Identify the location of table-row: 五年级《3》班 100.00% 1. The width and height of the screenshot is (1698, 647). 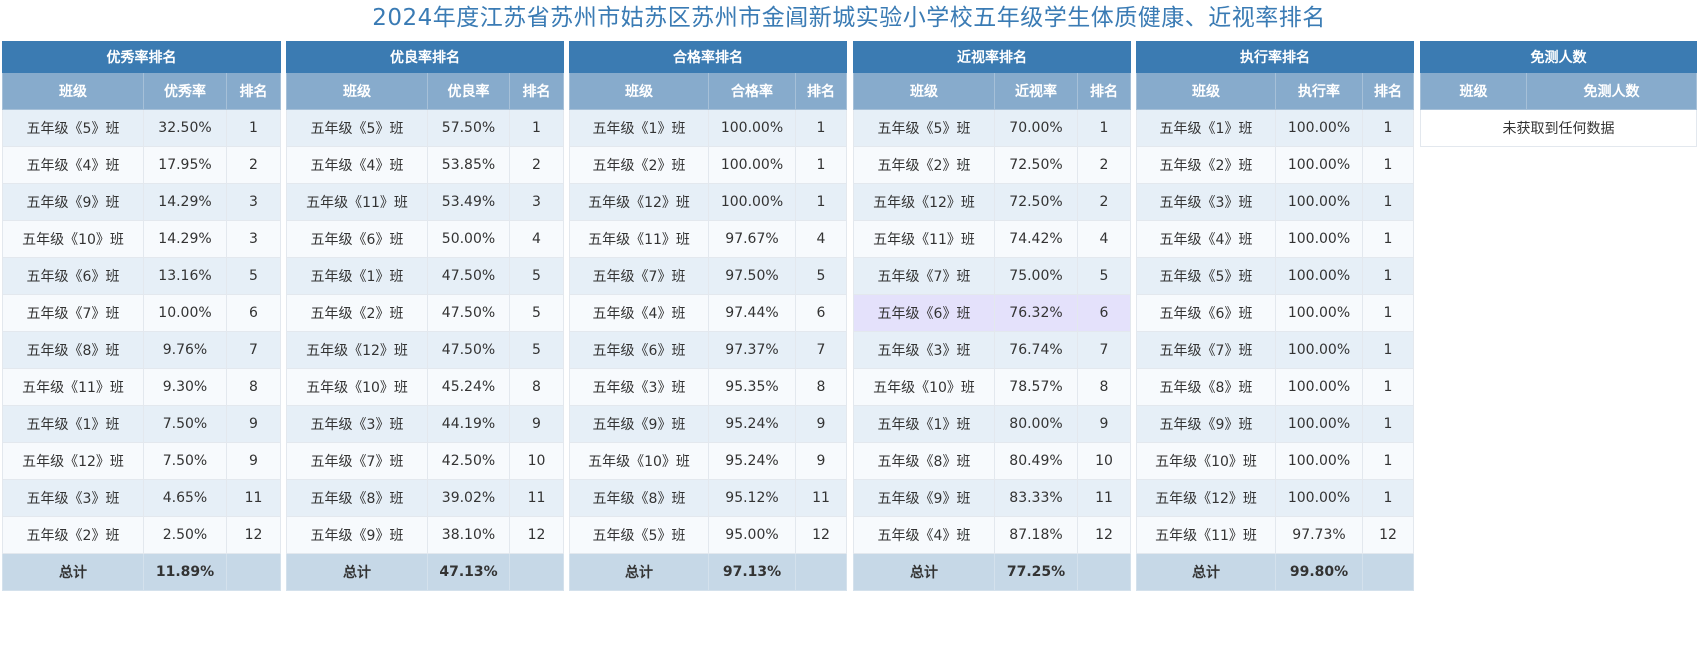
(1275, 202).